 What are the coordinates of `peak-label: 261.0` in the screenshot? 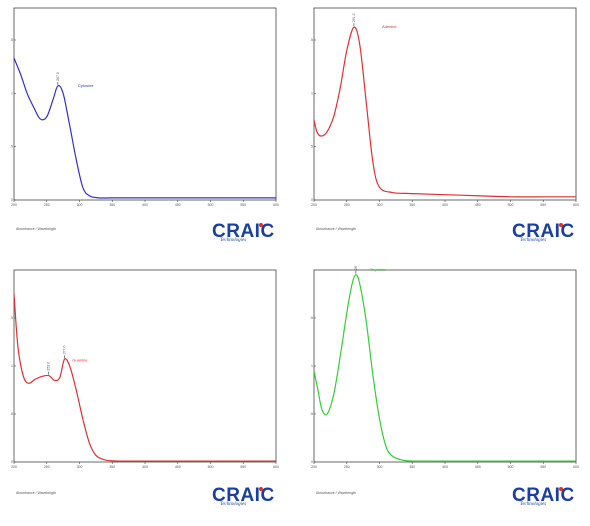 It's located at (354, 17).